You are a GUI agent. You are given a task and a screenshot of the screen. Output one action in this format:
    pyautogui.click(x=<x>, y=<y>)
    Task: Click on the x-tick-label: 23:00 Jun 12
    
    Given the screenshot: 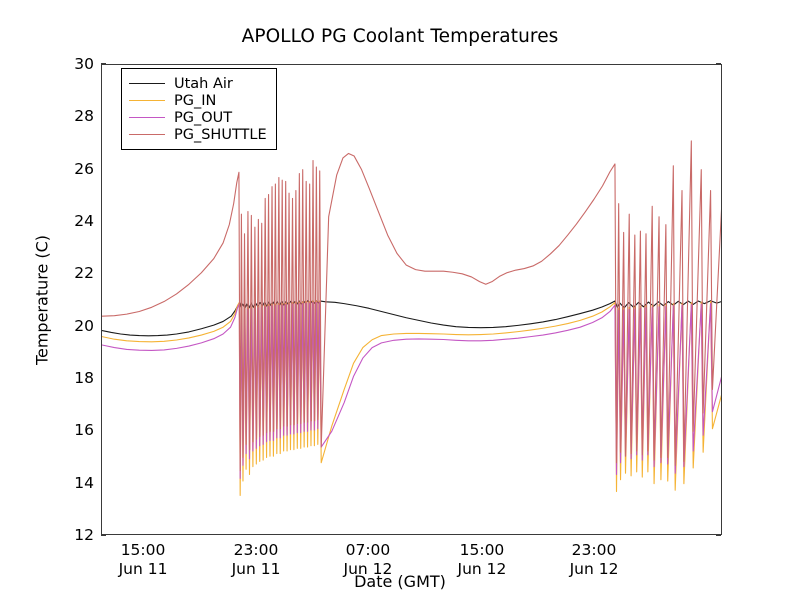 What is the action you would take?
    pyautogui.click(x=594, y=560)
    